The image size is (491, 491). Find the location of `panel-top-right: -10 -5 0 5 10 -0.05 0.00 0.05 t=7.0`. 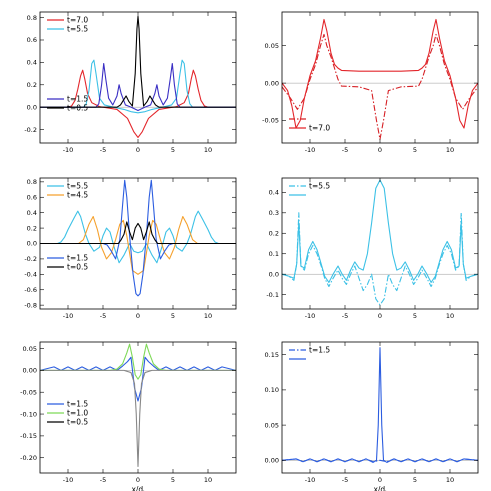

panel-top-right: -10 -5 0 5 10 -0.05 0.00 0.05 t=7.0 is located at coordinates (370, 82).